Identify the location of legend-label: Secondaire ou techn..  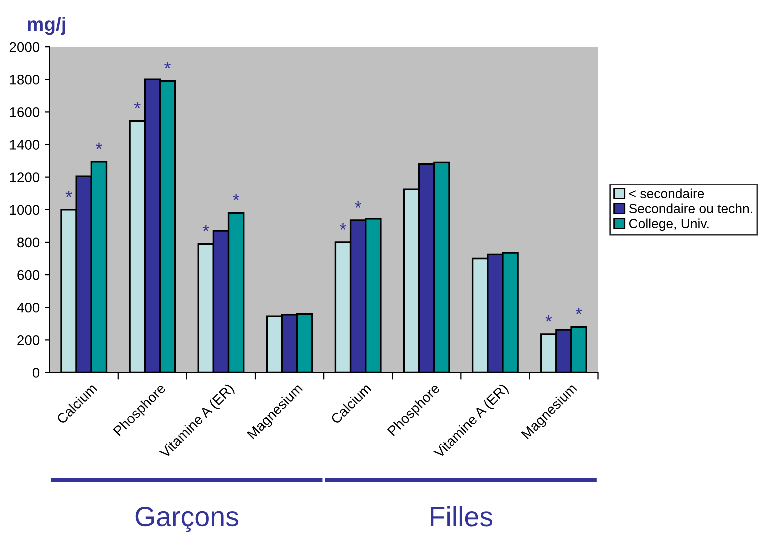
(690, 209).